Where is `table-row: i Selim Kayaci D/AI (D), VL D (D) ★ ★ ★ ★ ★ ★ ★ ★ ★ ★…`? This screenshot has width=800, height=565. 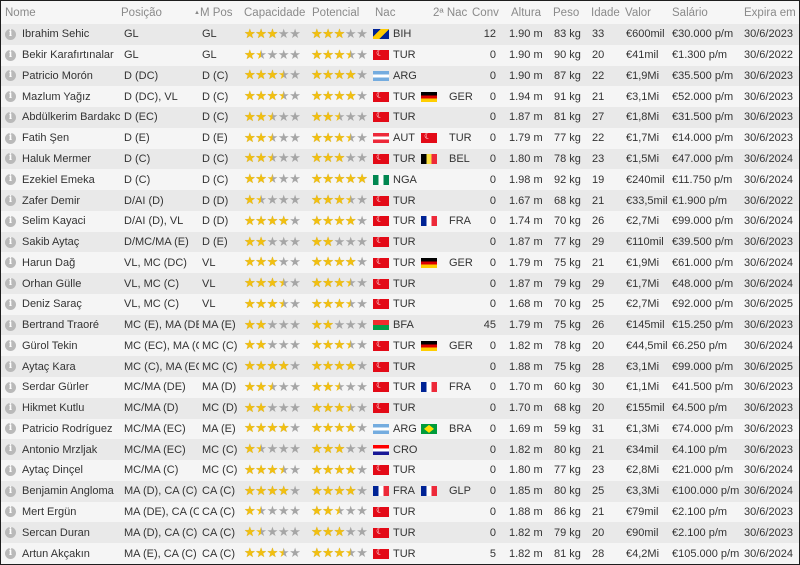
table-row: i Selim Kayaci D/AI (D), VL D (D) ★ ★ ★ ★ ★ ★ ★ ★ ★ ★… is located at coordinates (400, 221).